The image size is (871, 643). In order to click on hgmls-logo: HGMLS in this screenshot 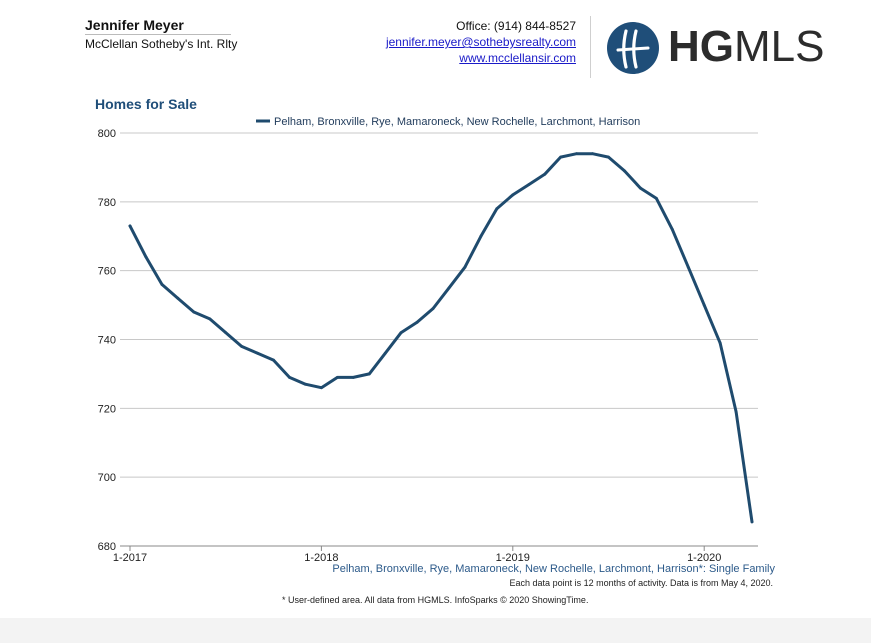, I will do `click(726, 48)`.